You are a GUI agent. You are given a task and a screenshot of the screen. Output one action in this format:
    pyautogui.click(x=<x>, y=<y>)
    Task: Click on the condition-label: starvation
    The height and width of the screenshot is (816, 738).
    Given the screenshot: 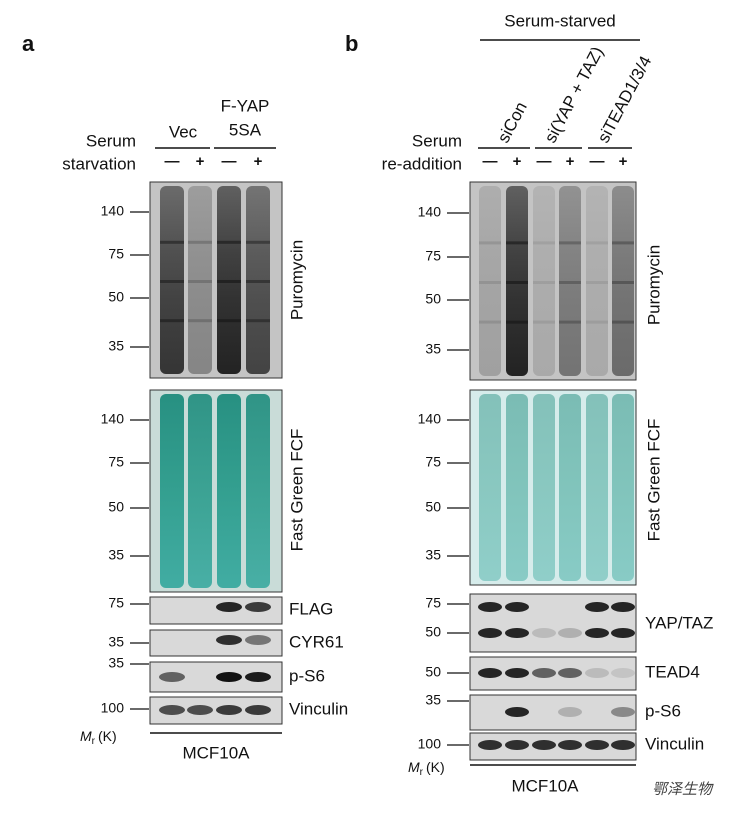 What is the action you would take?
    pyautogui.click(x=99, y=163)
    